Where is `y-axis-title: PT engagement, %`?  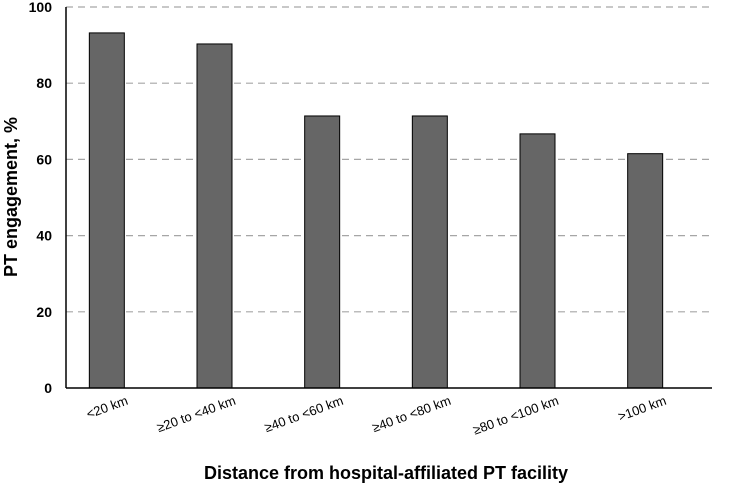
y-axis-title: PT engagement, % is located at coordinates (11, 197).